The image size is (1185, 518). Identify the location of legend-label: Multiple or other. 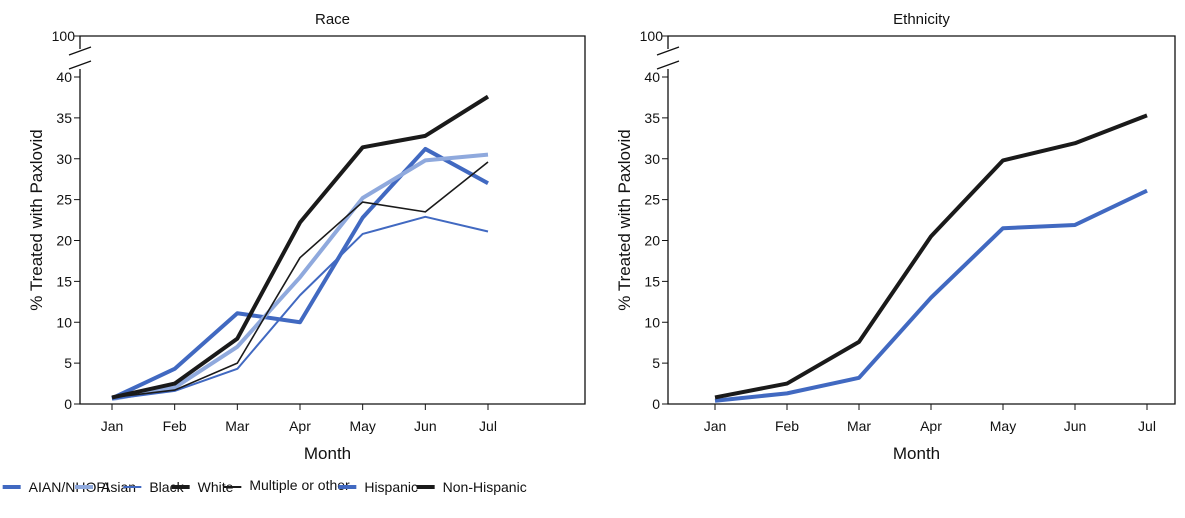
(299, 485).